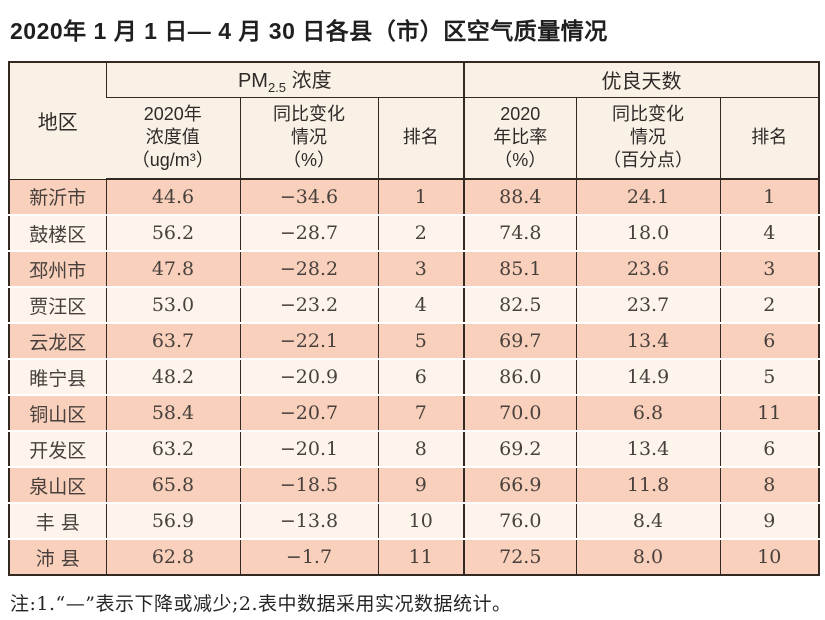 This screenshot has width=825, height=620. Describe the element at coordinates (421, 449) in the screenshot. I see `cell-pm-rank: 8` at that location.